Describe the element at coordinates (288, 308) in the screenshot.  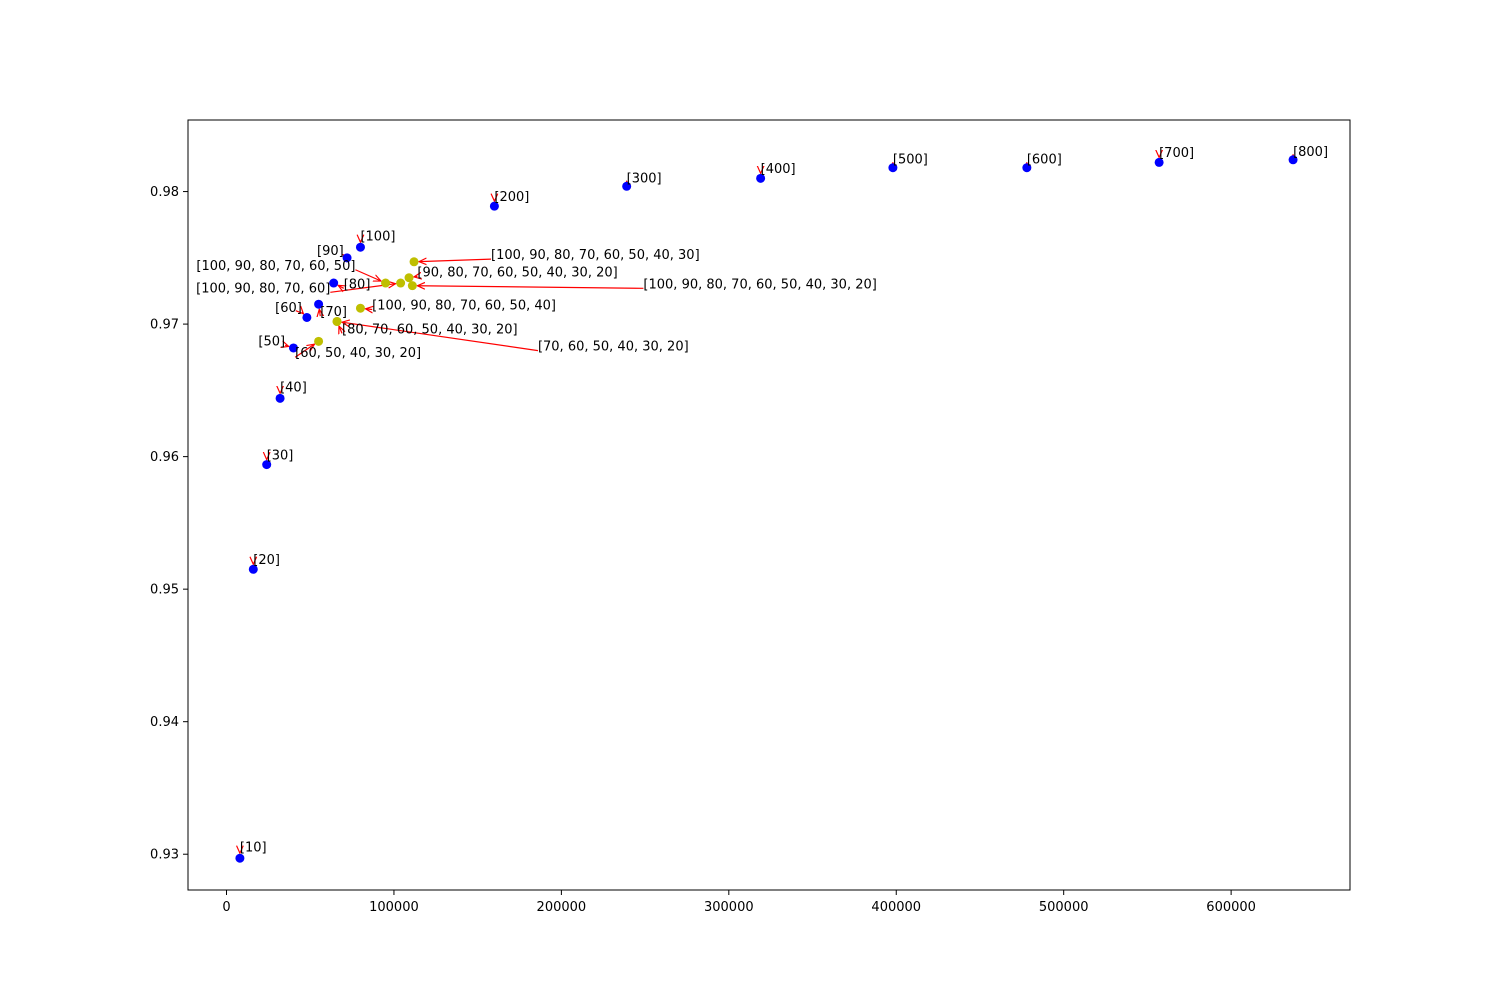
I see `point-annotation-label: [60]` at that location.